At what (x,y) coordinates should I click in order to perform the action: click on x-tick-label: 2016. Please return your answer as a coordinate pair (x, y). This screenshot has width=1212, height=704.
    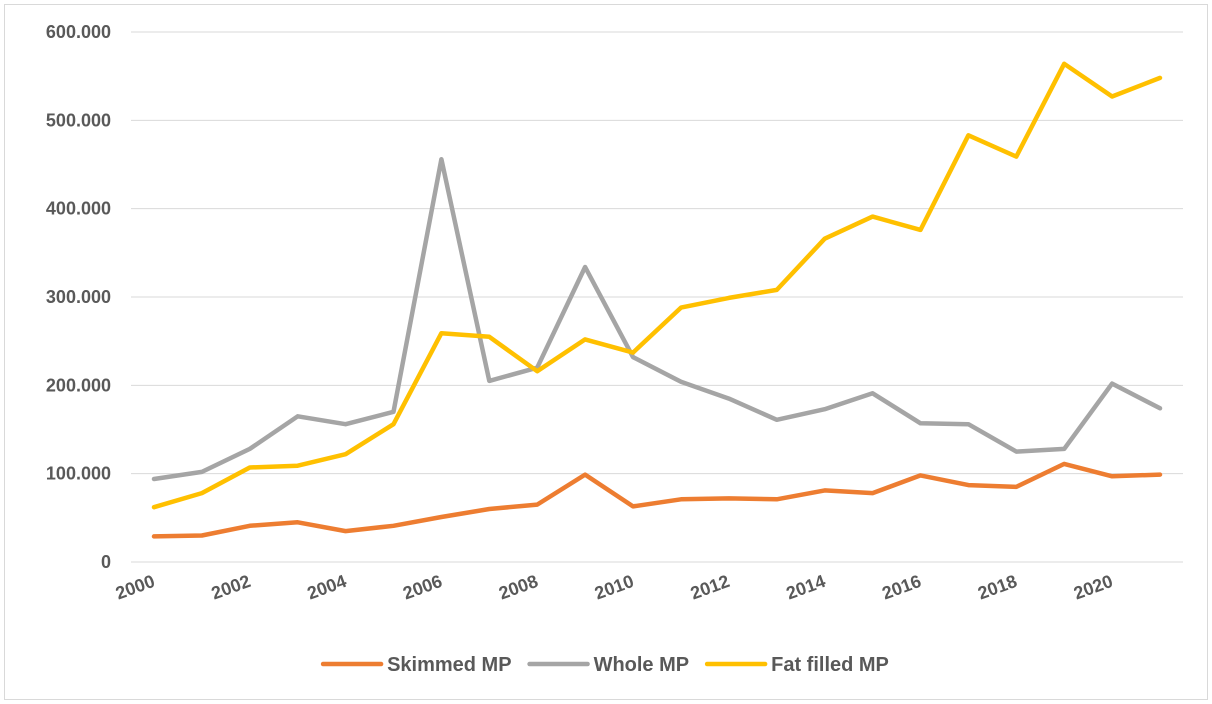
    Looking at the image, I should click on (901, 587).